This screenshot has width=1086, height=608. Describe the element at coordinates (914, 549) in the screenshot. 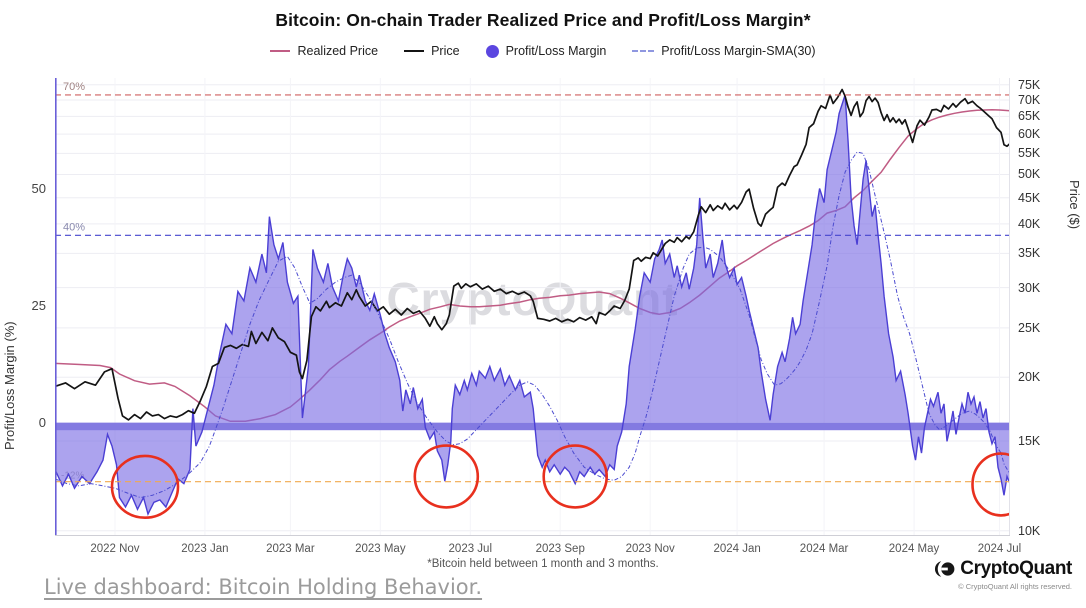

I see `x-tick-label: 2024 May` at that location.